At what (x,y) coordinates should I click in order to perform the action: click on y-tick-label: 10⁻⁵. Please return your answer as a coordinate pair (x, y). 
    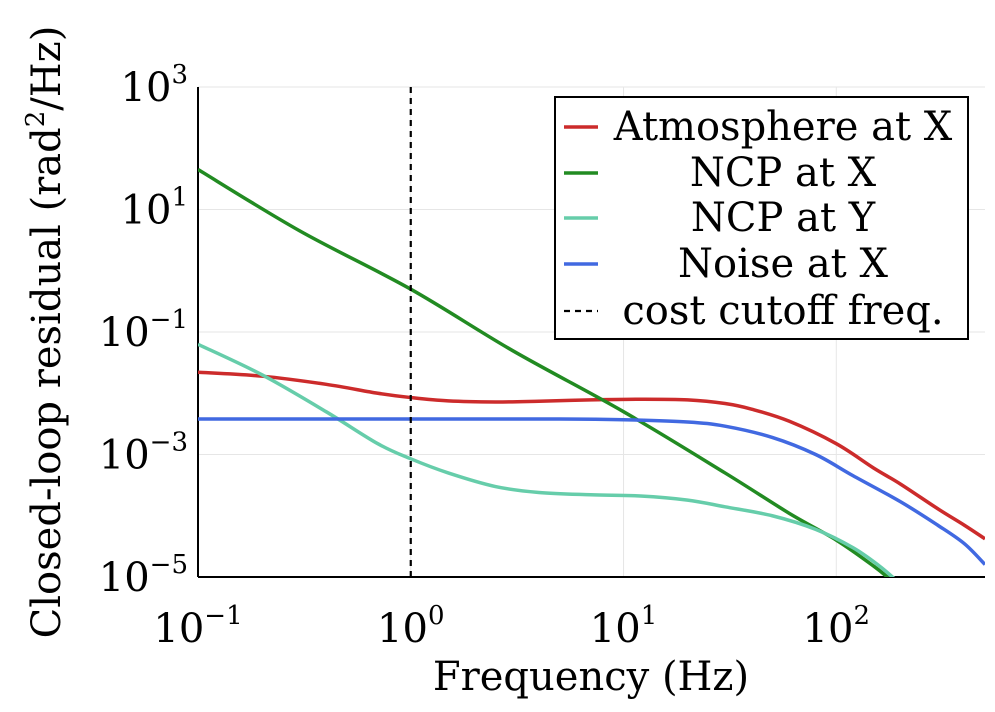
    Looking at the image, I should click on (143, 575).